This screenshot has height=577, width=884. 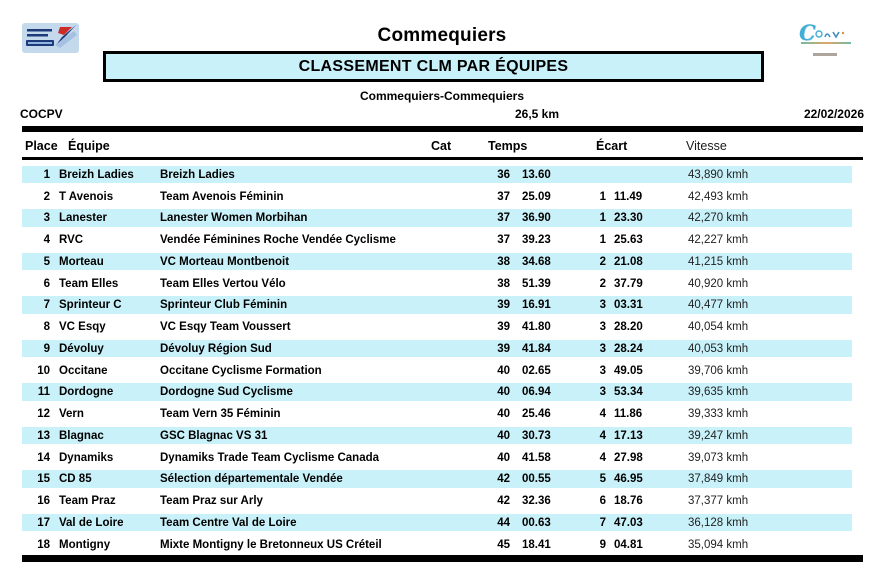 What do you see at coordinates (628, 240) in the screenshot?
I see `gap-seconds-cell: 25.63` at bounding box center [628, 240].